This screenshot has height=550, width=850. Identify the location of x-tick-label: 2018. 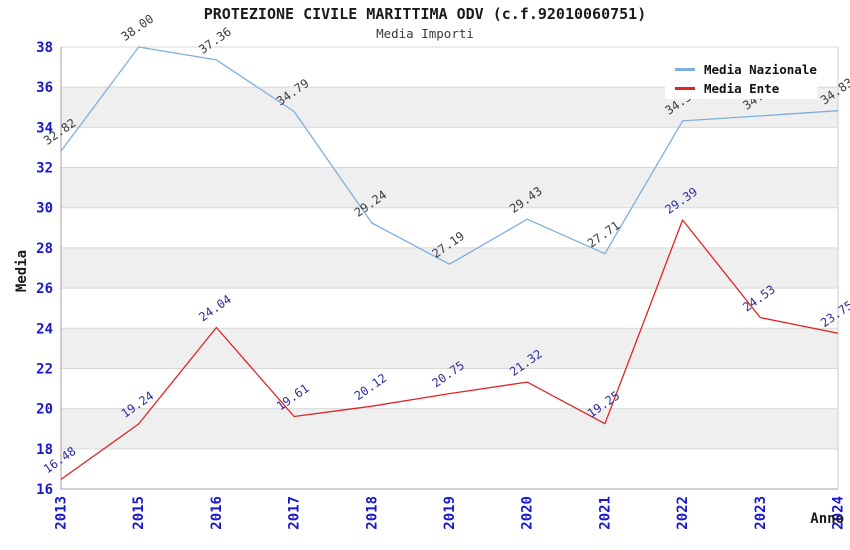
(372, 513).